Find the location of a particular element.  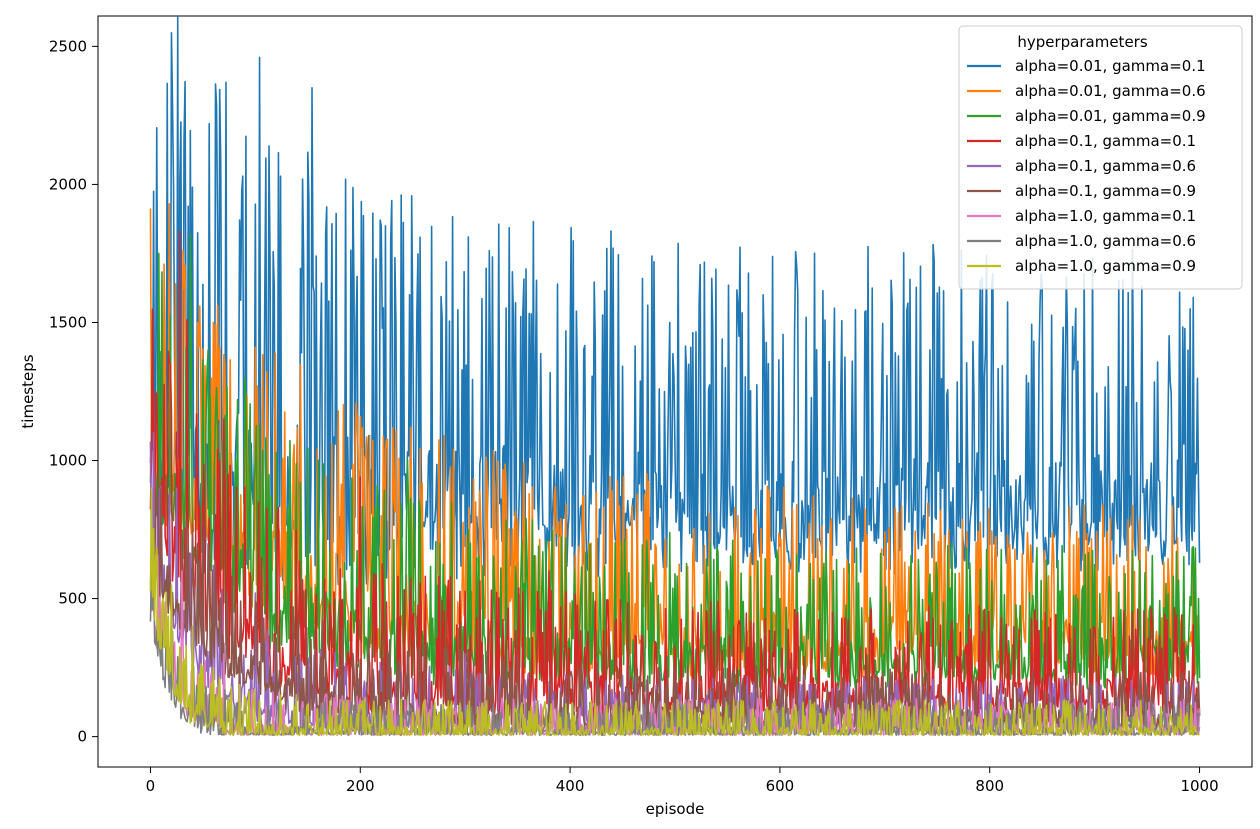

legend-entry-label: alpha=1.0, gamma=0.6 is located at coordinates (1105, 241).